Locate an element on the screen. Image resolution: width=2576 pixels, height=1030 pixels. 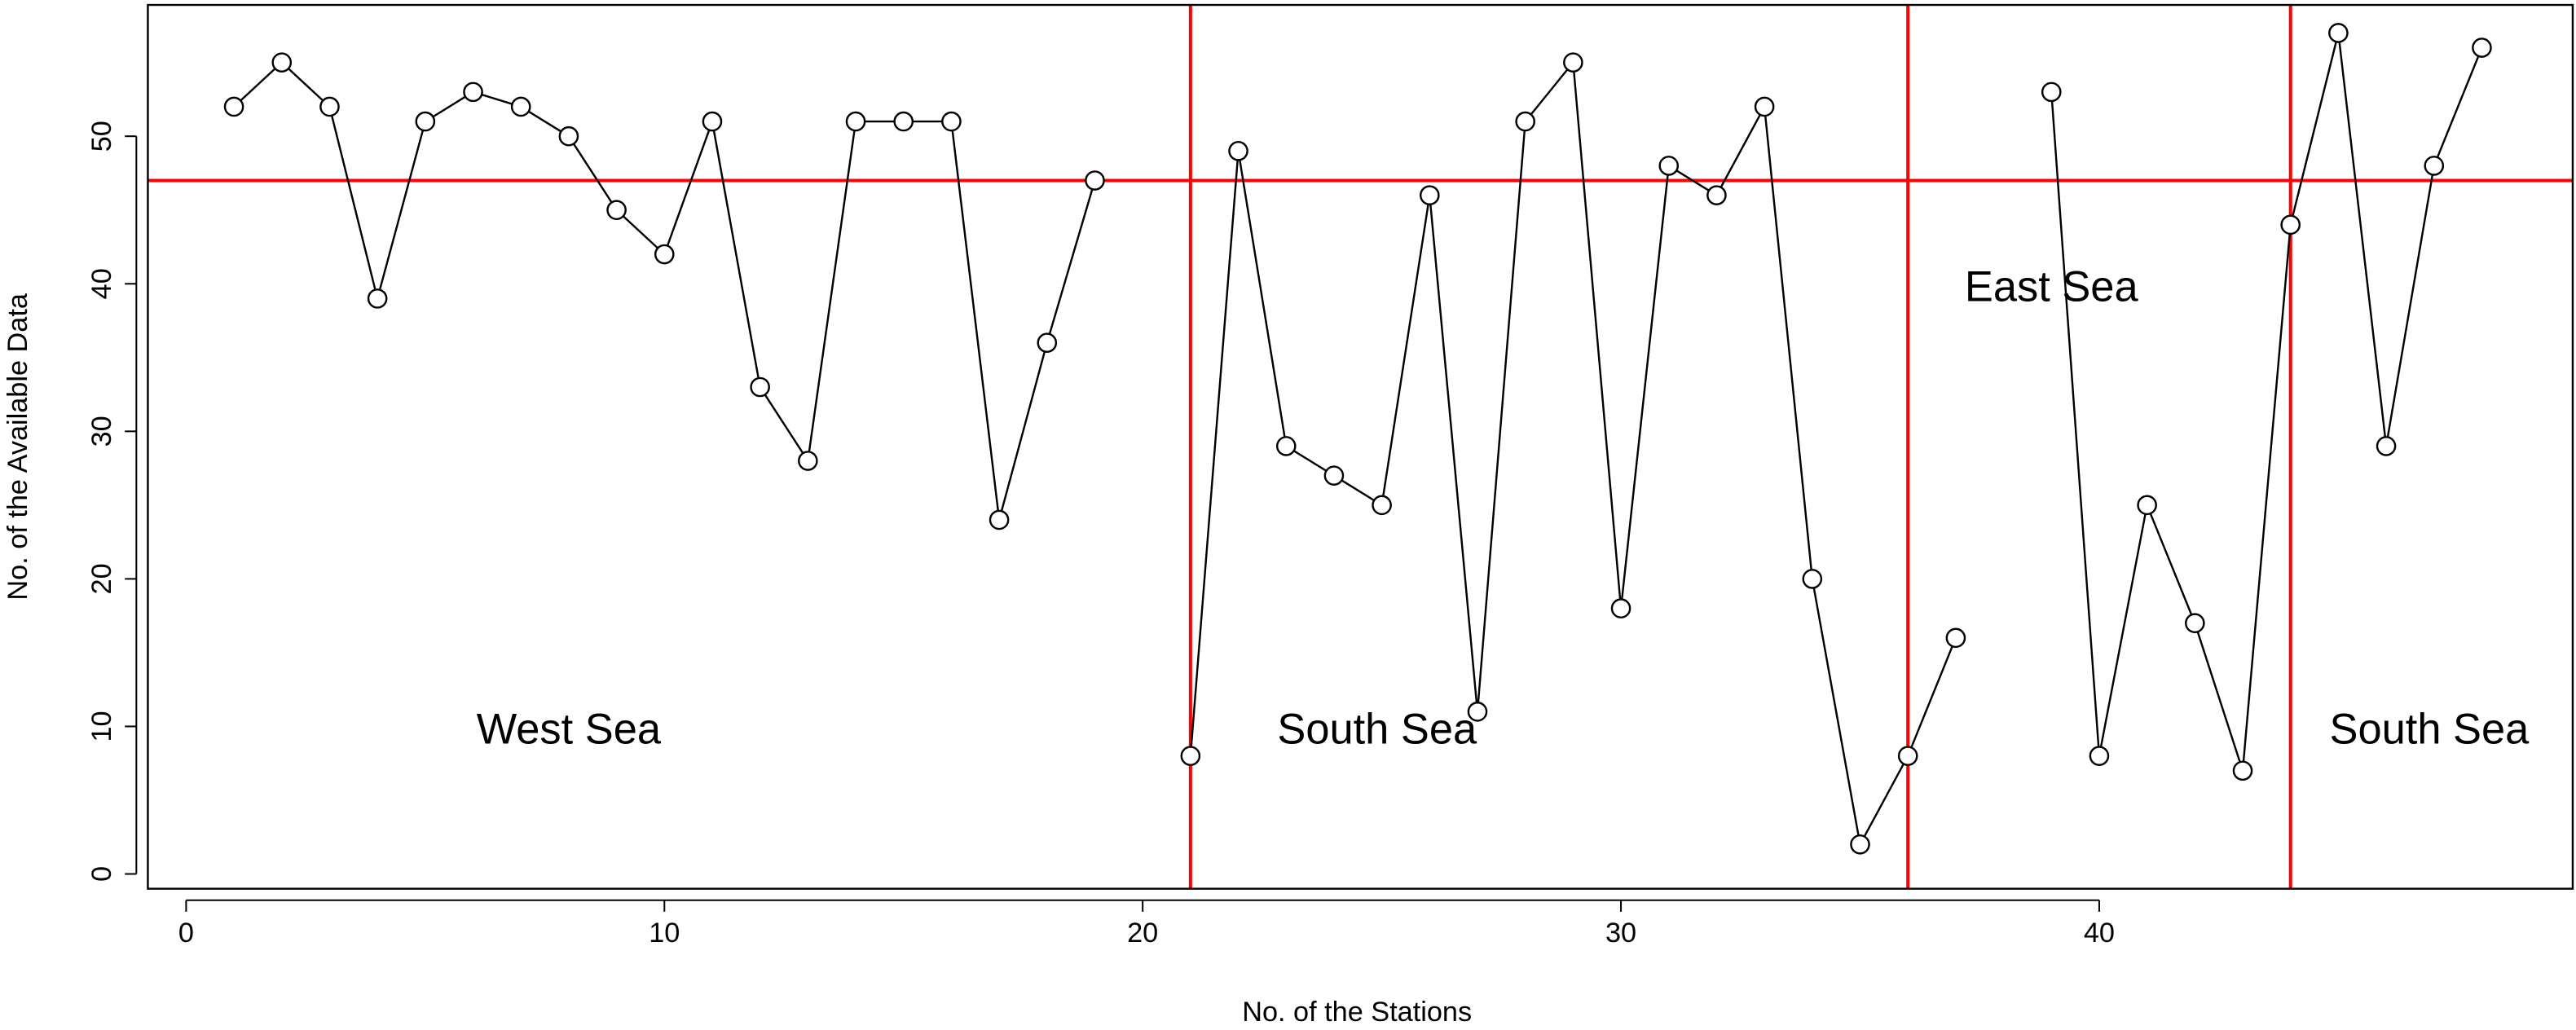
x-tick-label: 10 is located at coordinates (664, 934).